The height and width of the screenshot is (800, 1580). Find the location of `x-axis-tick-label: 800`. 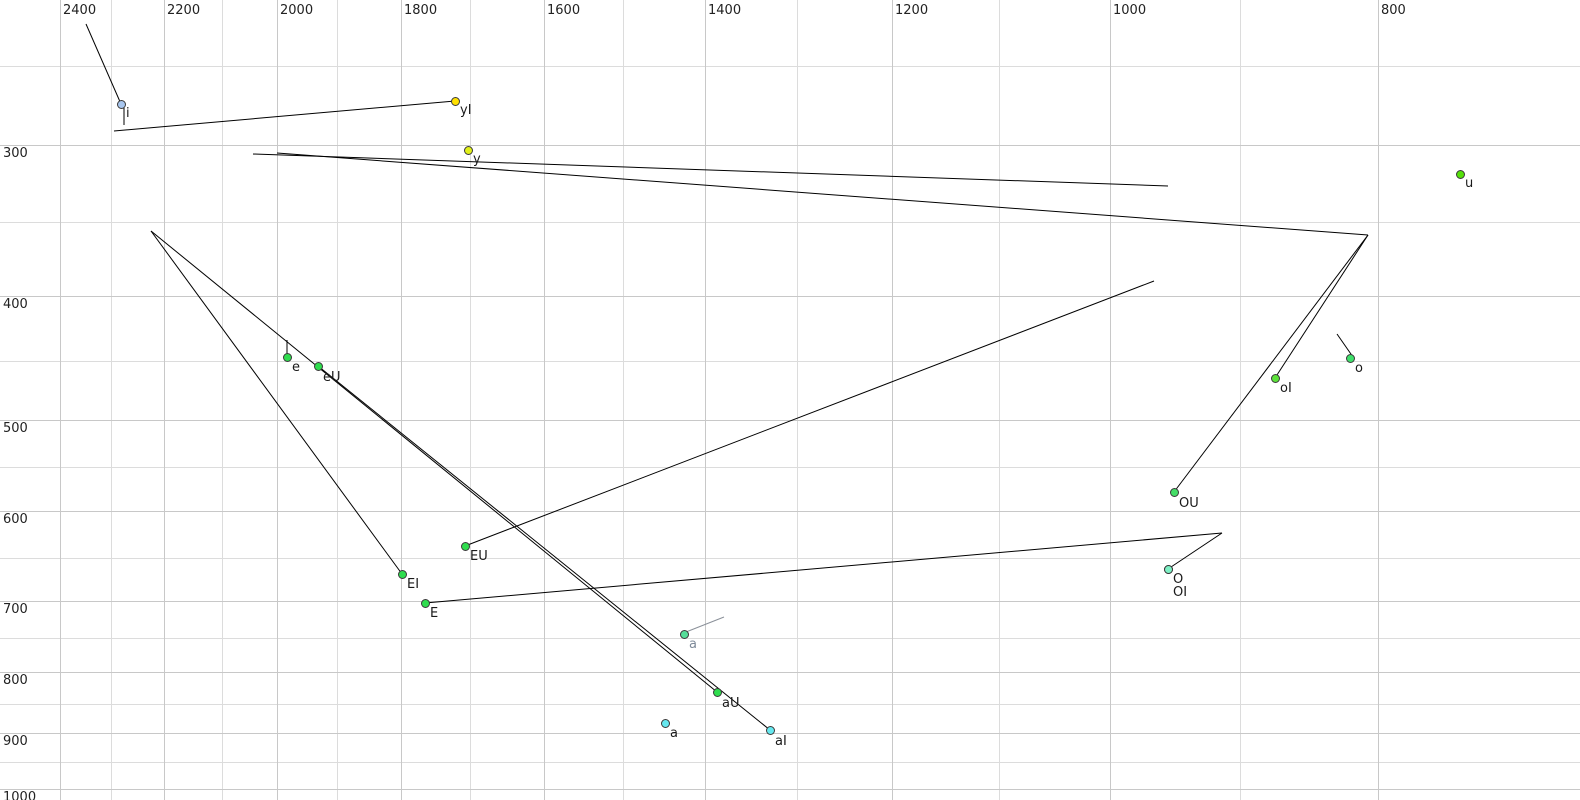

x-axis-tick-label: 800 is located at coordinates (1393, 10).